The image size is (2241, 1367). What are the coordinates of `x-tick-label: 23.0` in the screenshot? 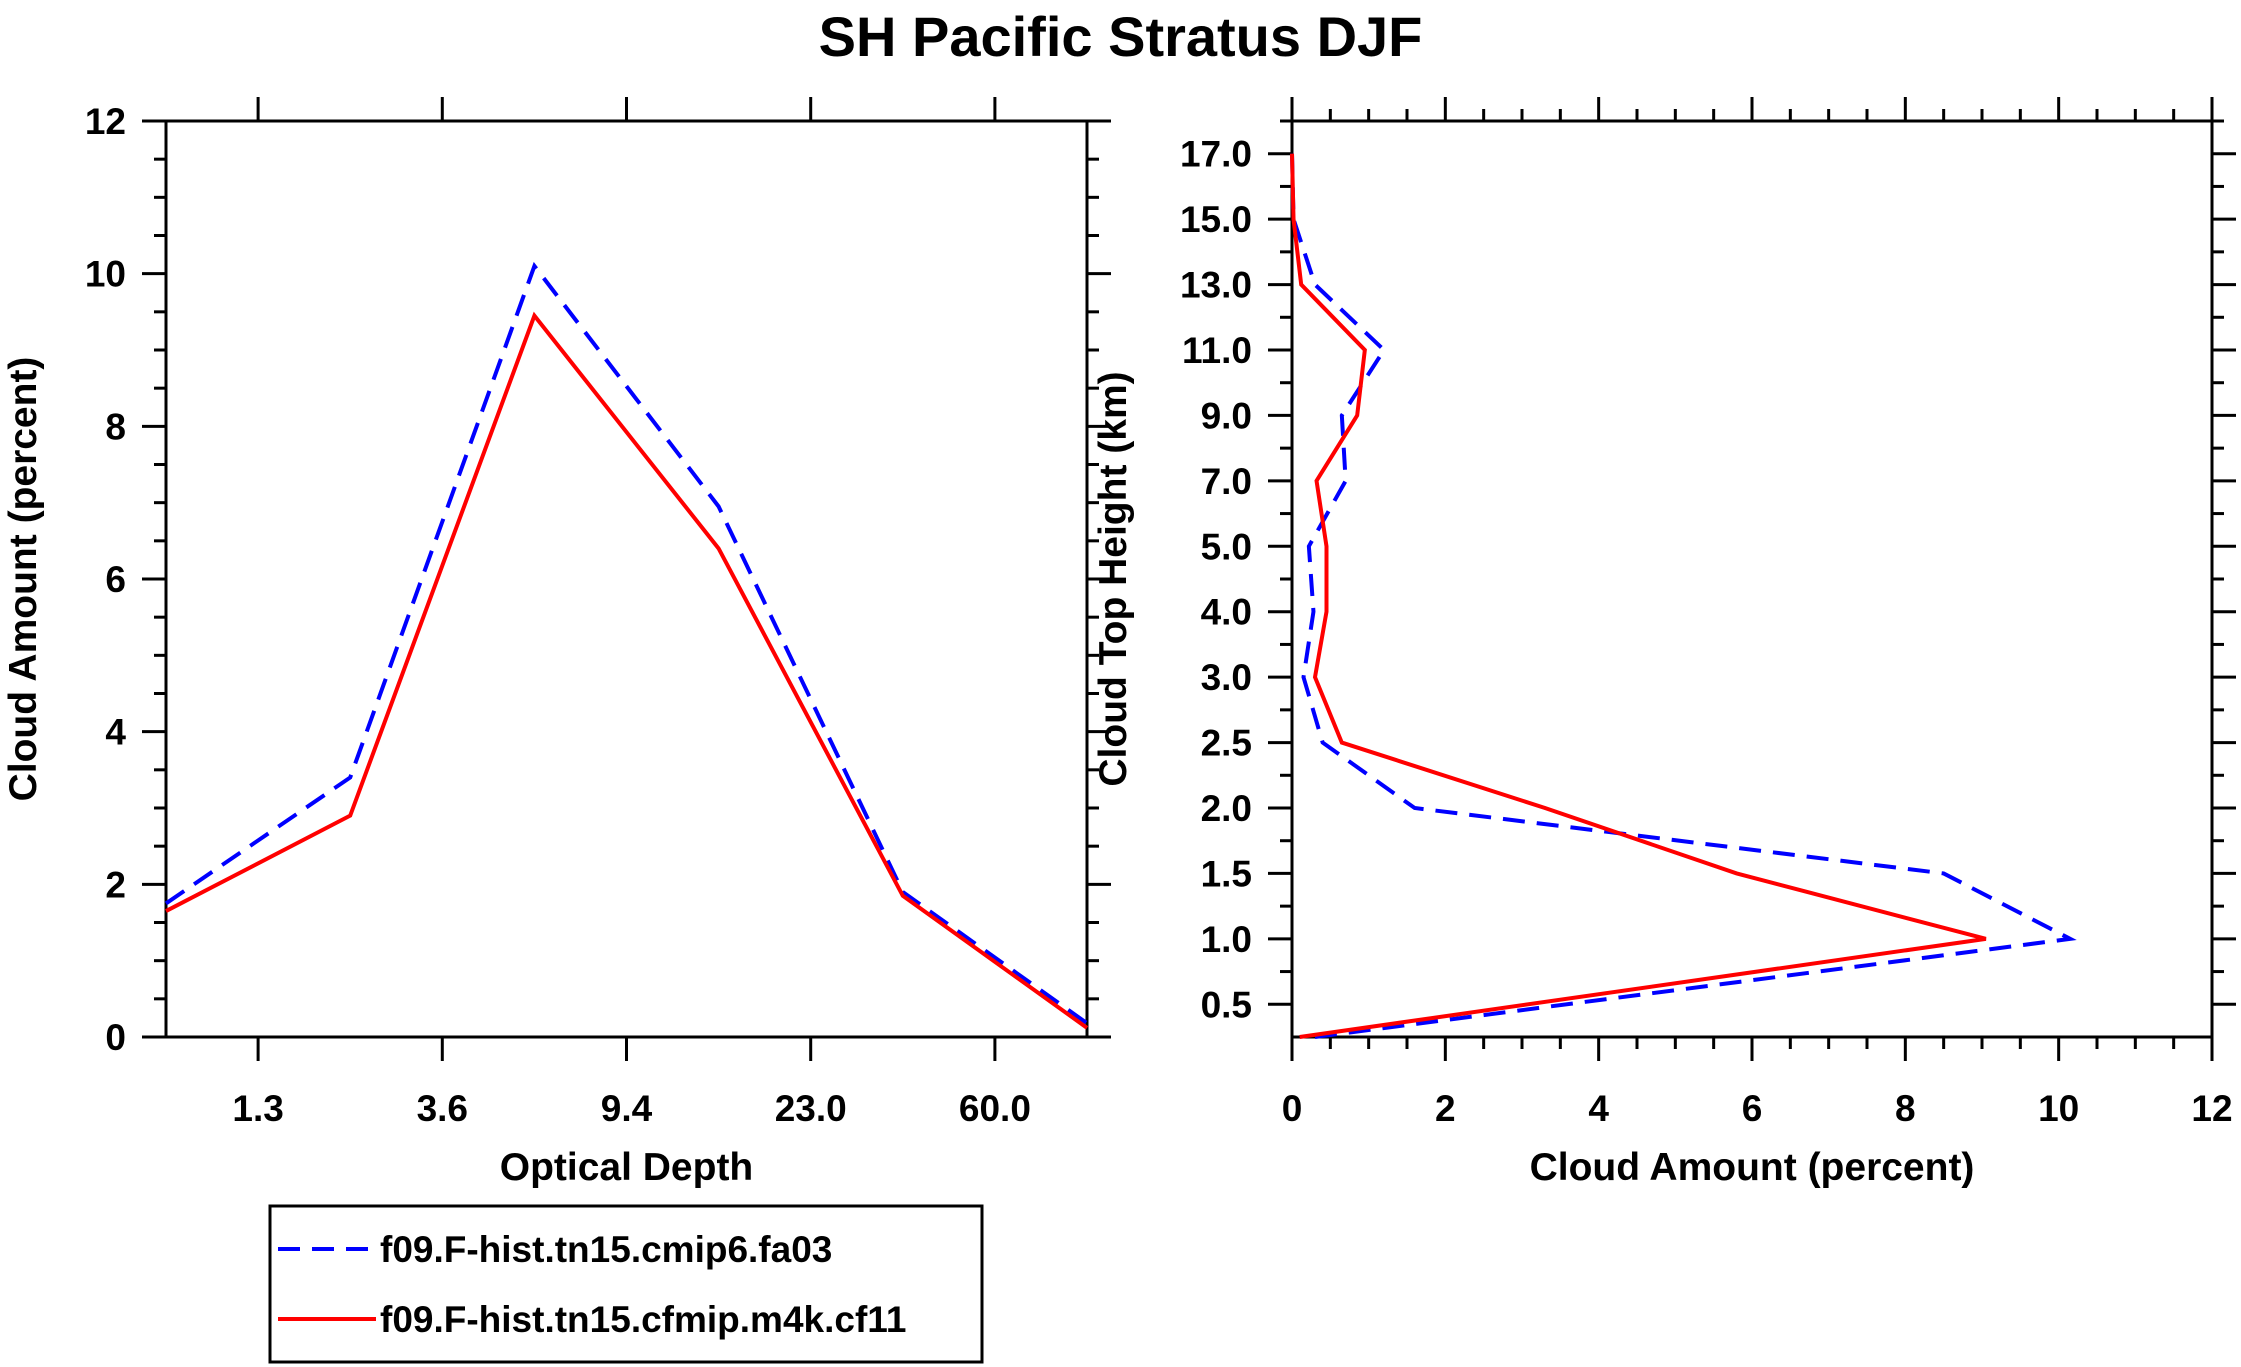 It's located at (811, 1108).